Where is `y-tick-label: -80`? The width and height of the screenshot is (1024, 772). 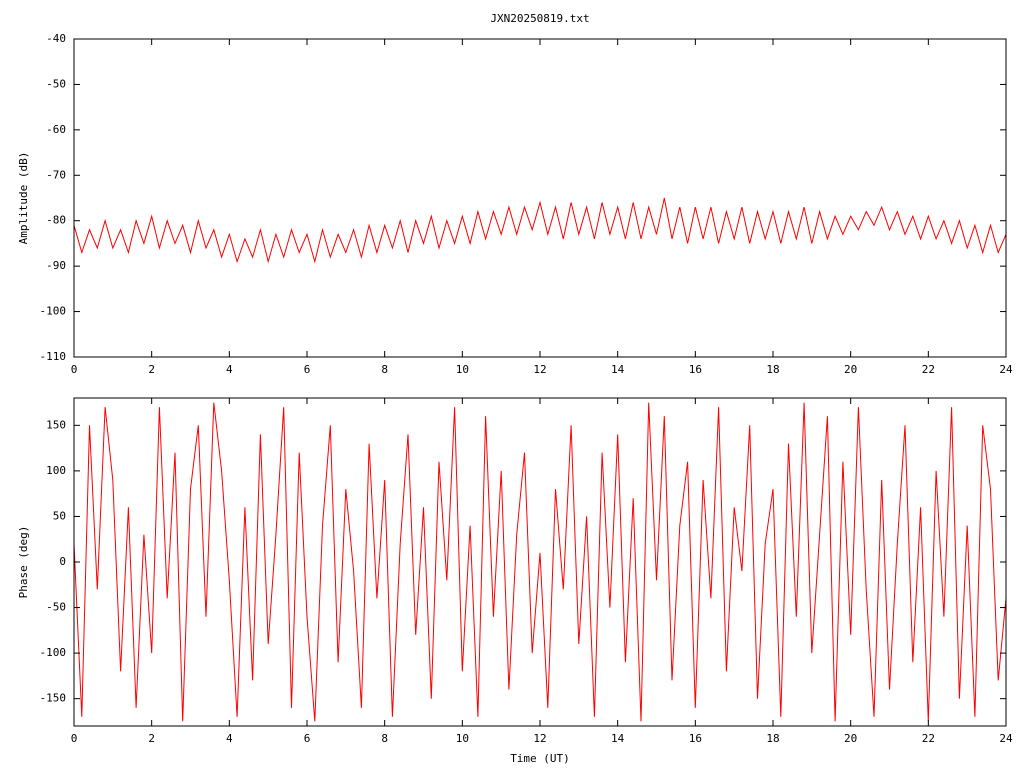 y-tick-label: -80 is located at coordinates (56, 220).